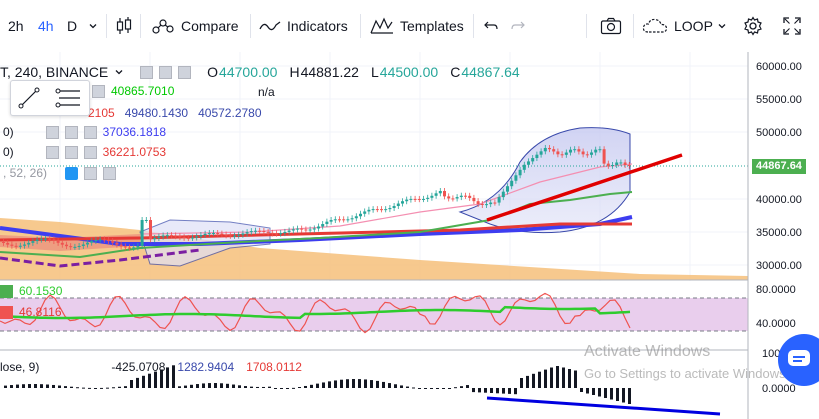 The height and width of the screenshot is (419, 819). I want to click on undo-button, so click(491, 26).